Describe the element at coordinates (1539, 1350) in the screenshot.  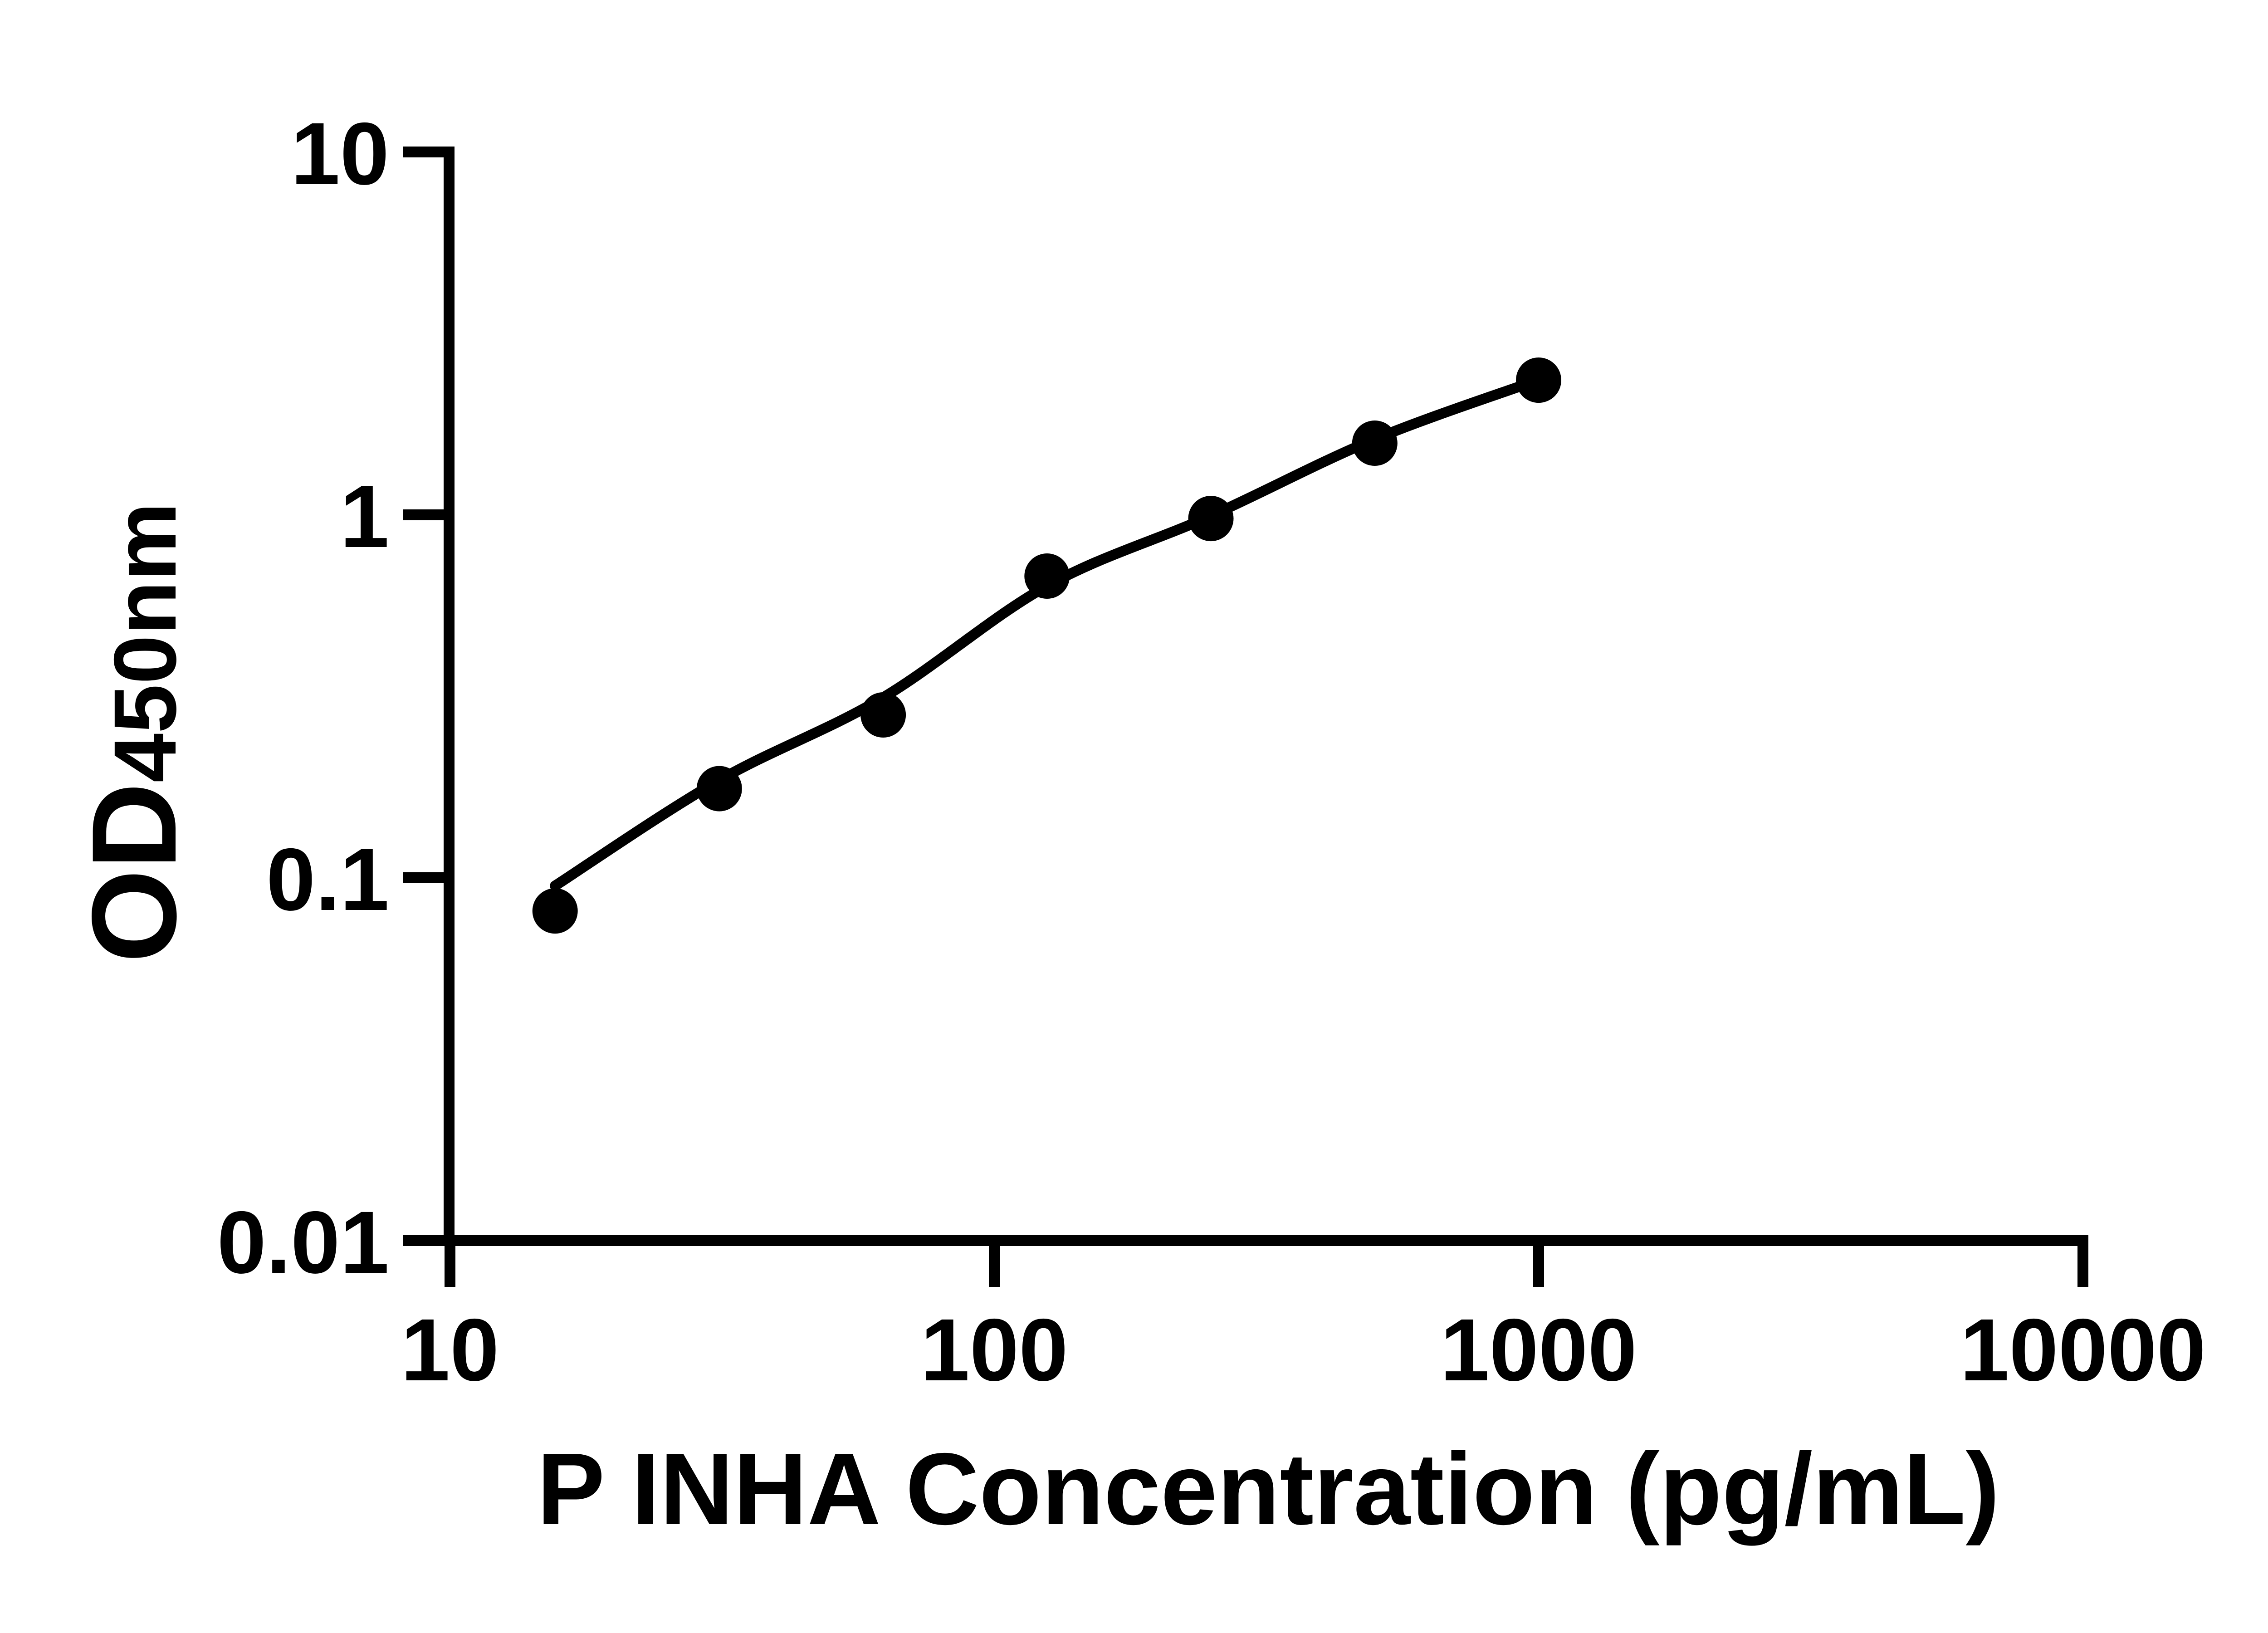
I see `x-axis-tick-label: 1000` at that location.